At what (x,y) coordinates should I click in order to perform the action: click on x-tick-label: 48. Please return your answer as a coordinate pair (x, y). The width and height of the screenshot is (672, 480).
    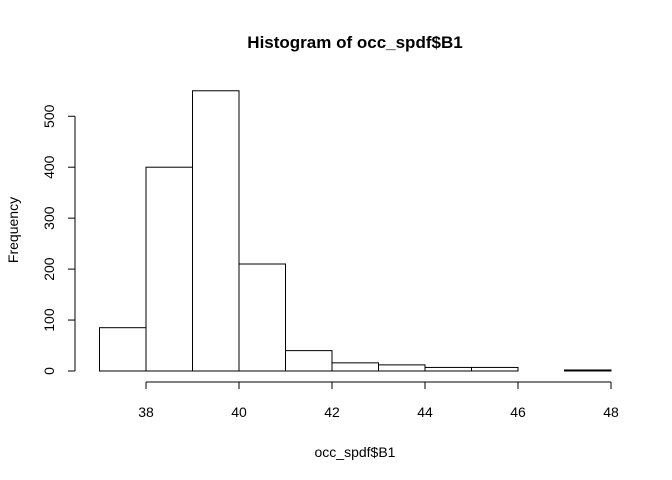
    Looking at the image, I should click on (611, 412).